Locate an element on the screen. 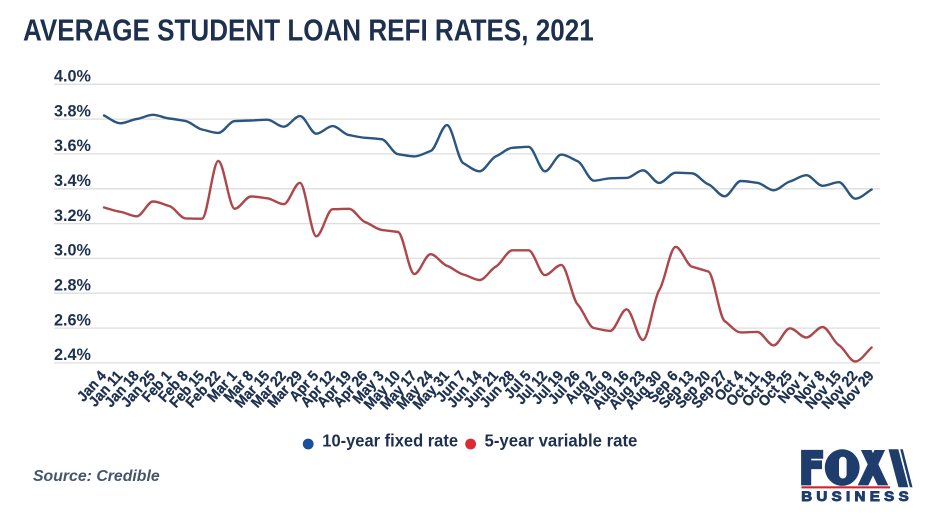 The image size is (932, 524). svg-text: 3.4% is located at coordinates (72, 181).